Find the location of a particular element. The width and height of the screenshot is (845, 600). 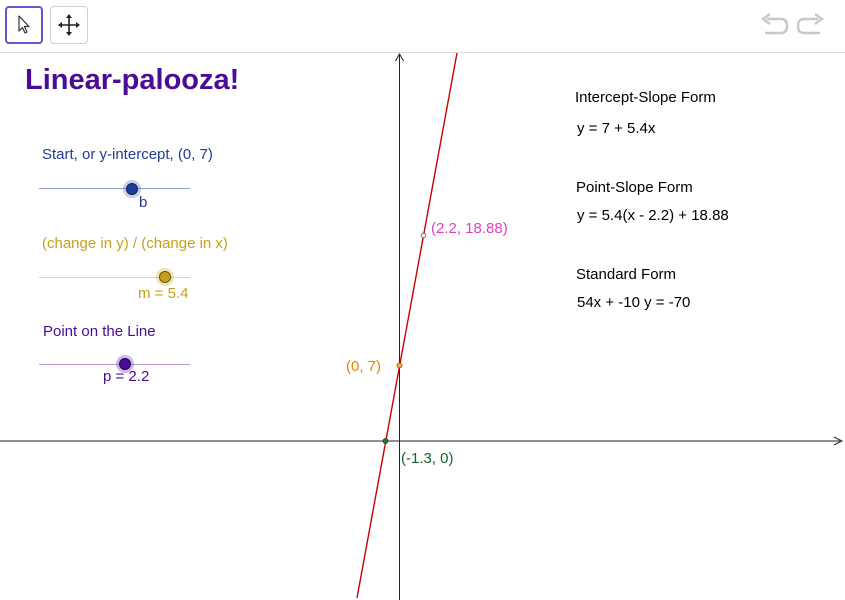

intercept-slope-title: Intercept-Slope Form is located at coordinates (645, 97).